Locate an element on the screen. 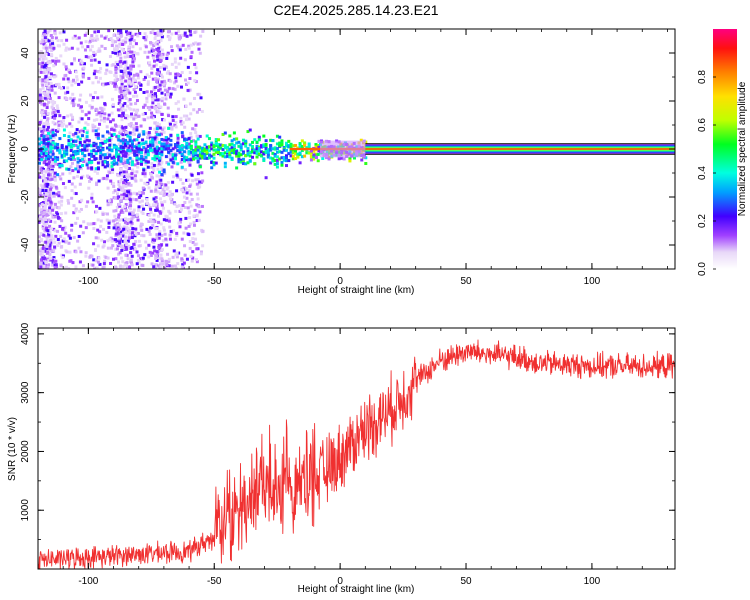 Image resolution: width=750 pixels, height=600 pixels. spectrogram-xtick-label: 0 is located at coordinates (340, 281).